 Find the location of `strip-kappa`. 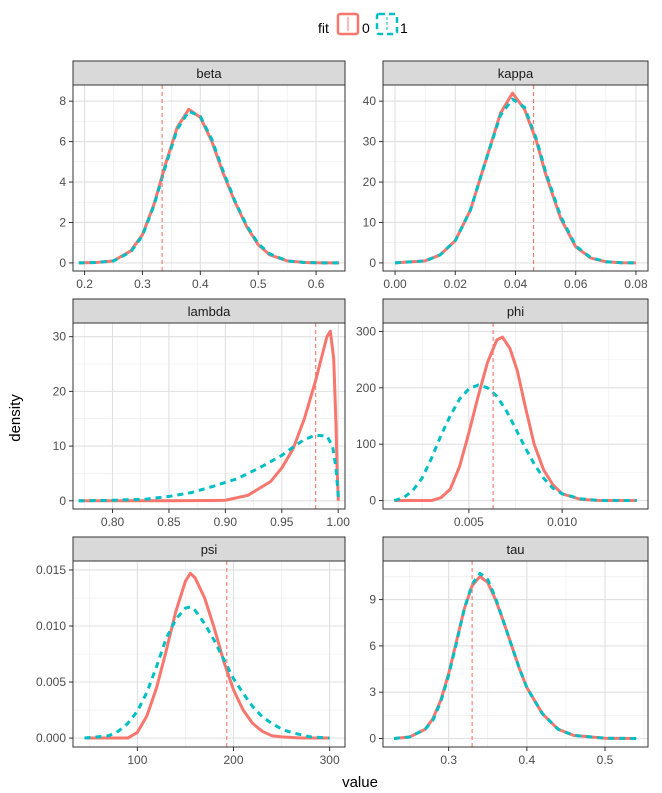

strip-kappa is located at coordinates (515, 73).